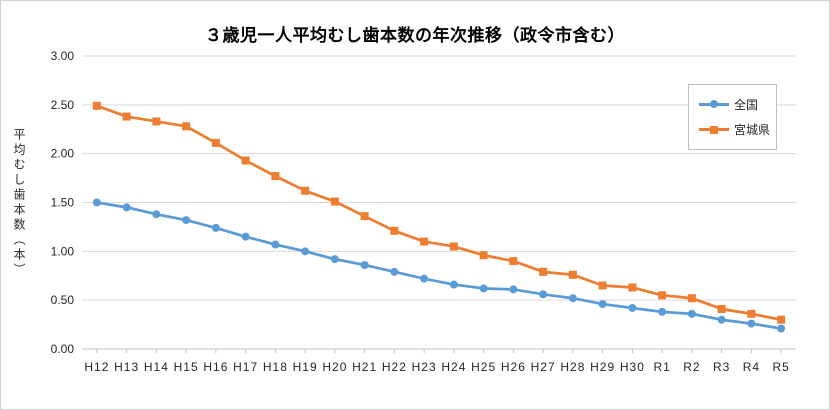 The image size is (830, 410). What do you see at coordinates (732, 117) in the screenshot?
I see `legend: 全国 宮城県` at bounding box center [732, 117].